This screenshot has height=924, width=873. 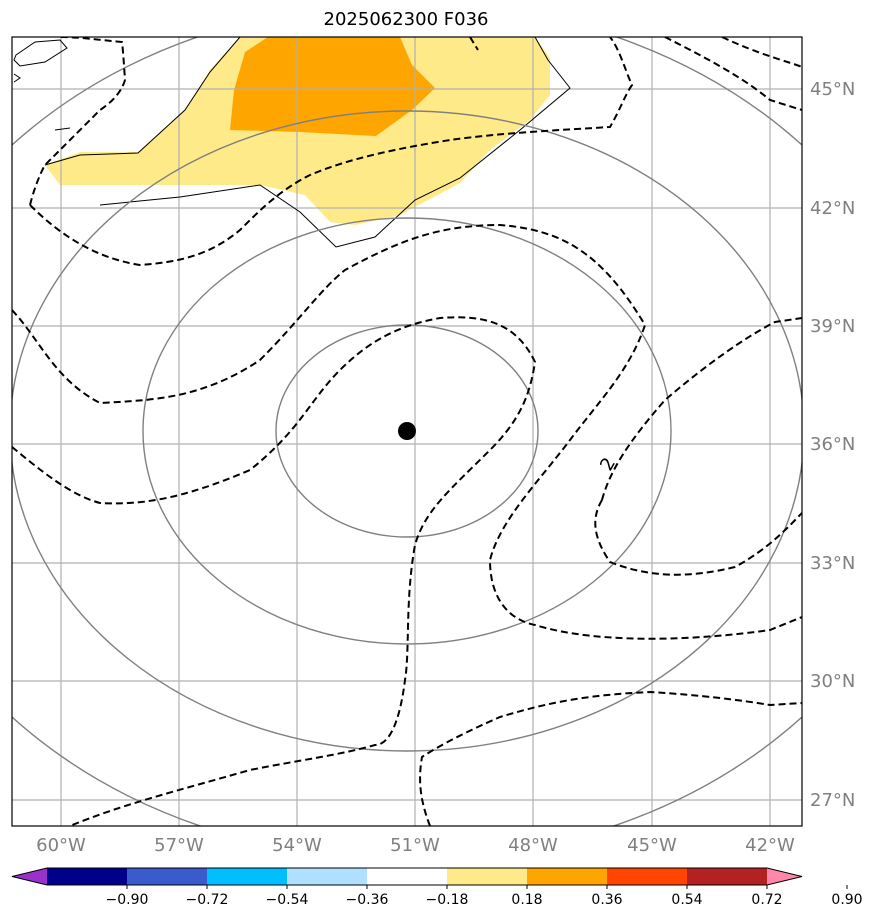 What do you see at coordinates (29, 876) in the screenshot?
I see `colorbar-extend-low` at bounding box center [29, 876].